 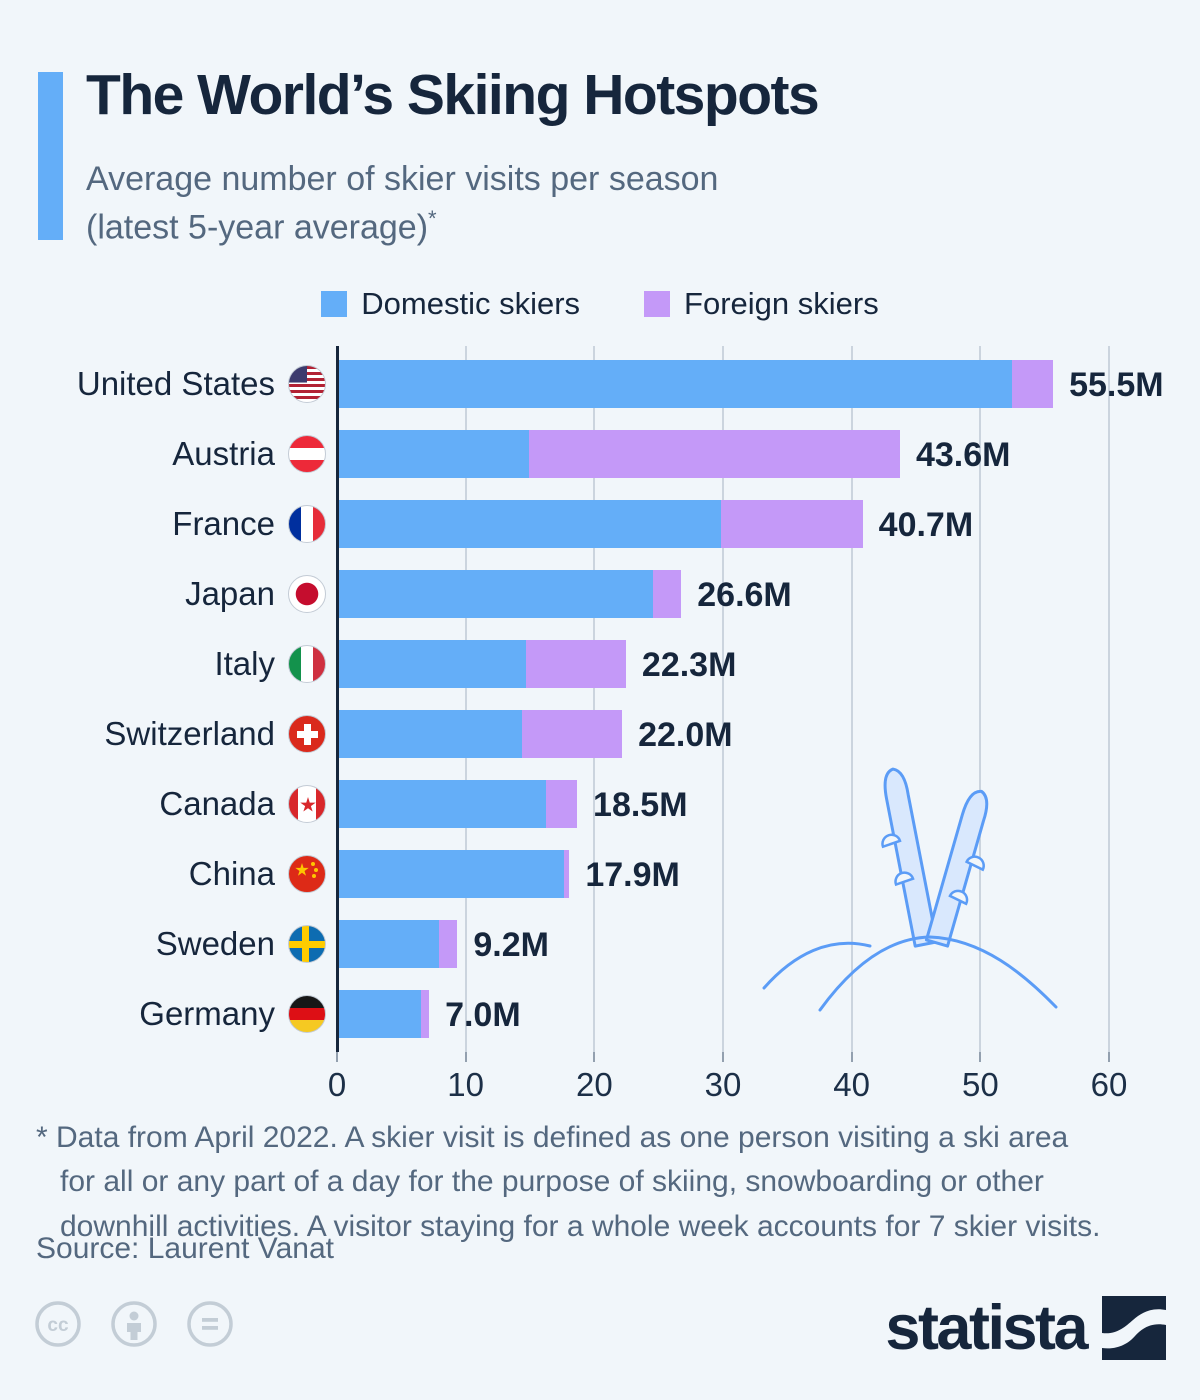 I want to click on stacked-bar-italy, so click(x=482, y=664).